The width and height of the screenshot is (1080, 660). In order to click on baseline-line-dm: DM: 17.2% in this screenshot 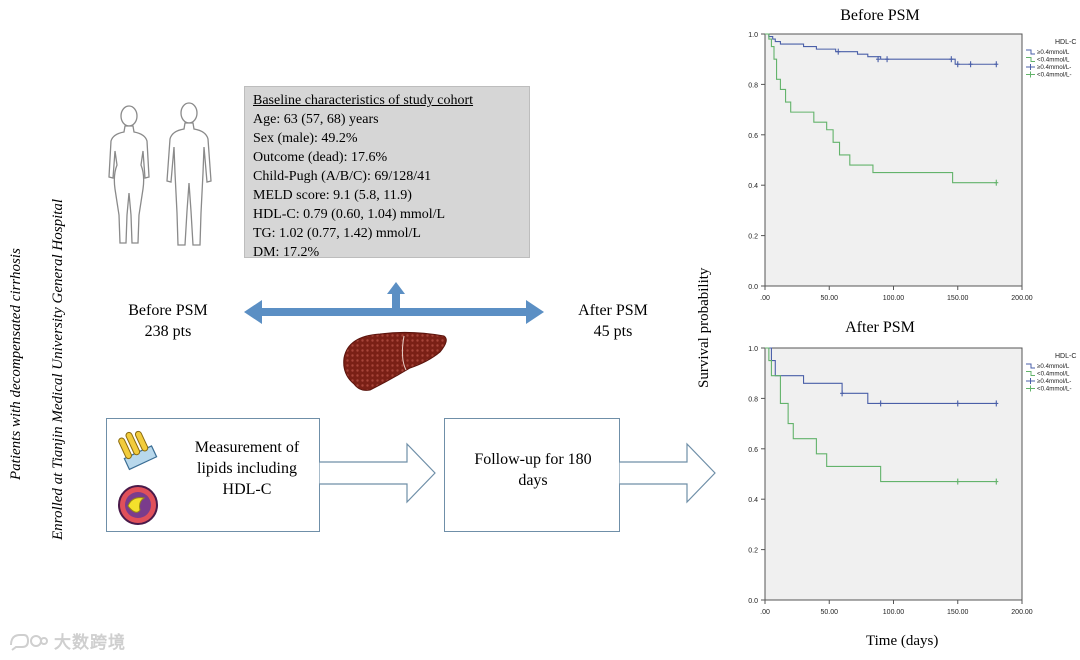, I will do `click(286, 252)`.